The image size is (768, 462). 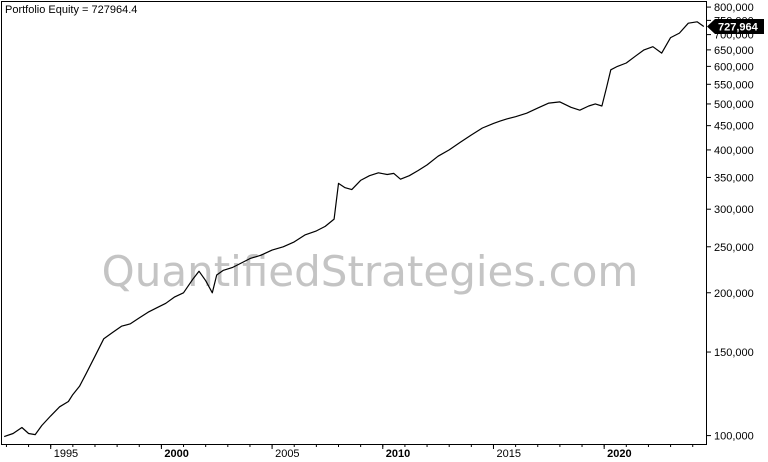 What do you see at coordinates (349, 452) in the screenshot?
I see `x-axis: 1995 2000 2005 2010 2015 2020` at bounding box center [349, 452].